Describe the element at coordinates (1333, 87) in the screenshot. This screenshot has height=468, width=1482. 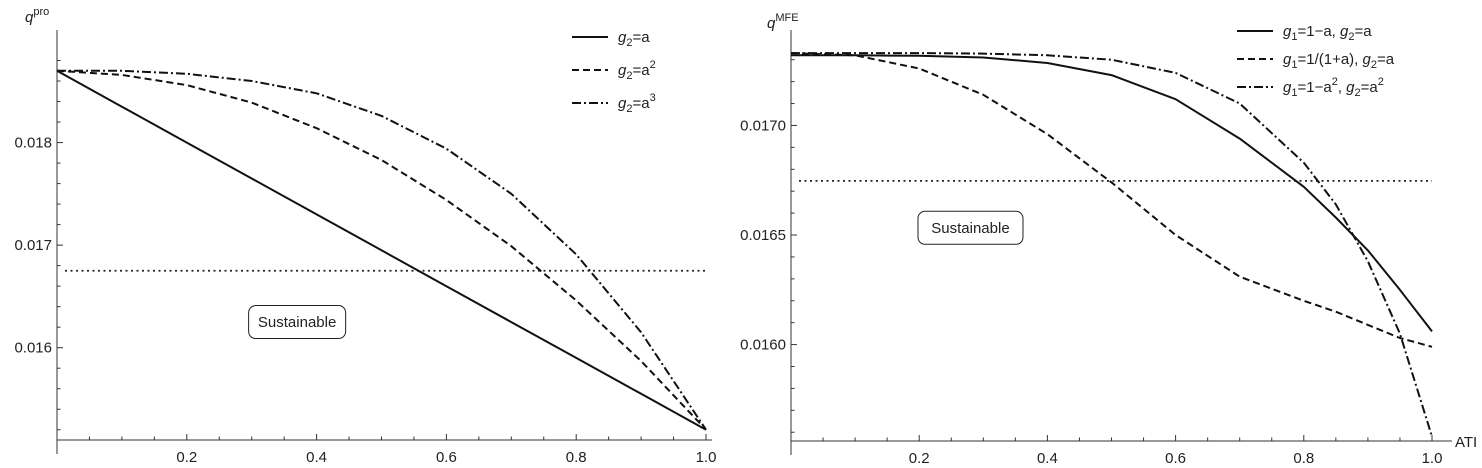
I see `legend-label-3: g1=1−a2, g2=a2` at that location.